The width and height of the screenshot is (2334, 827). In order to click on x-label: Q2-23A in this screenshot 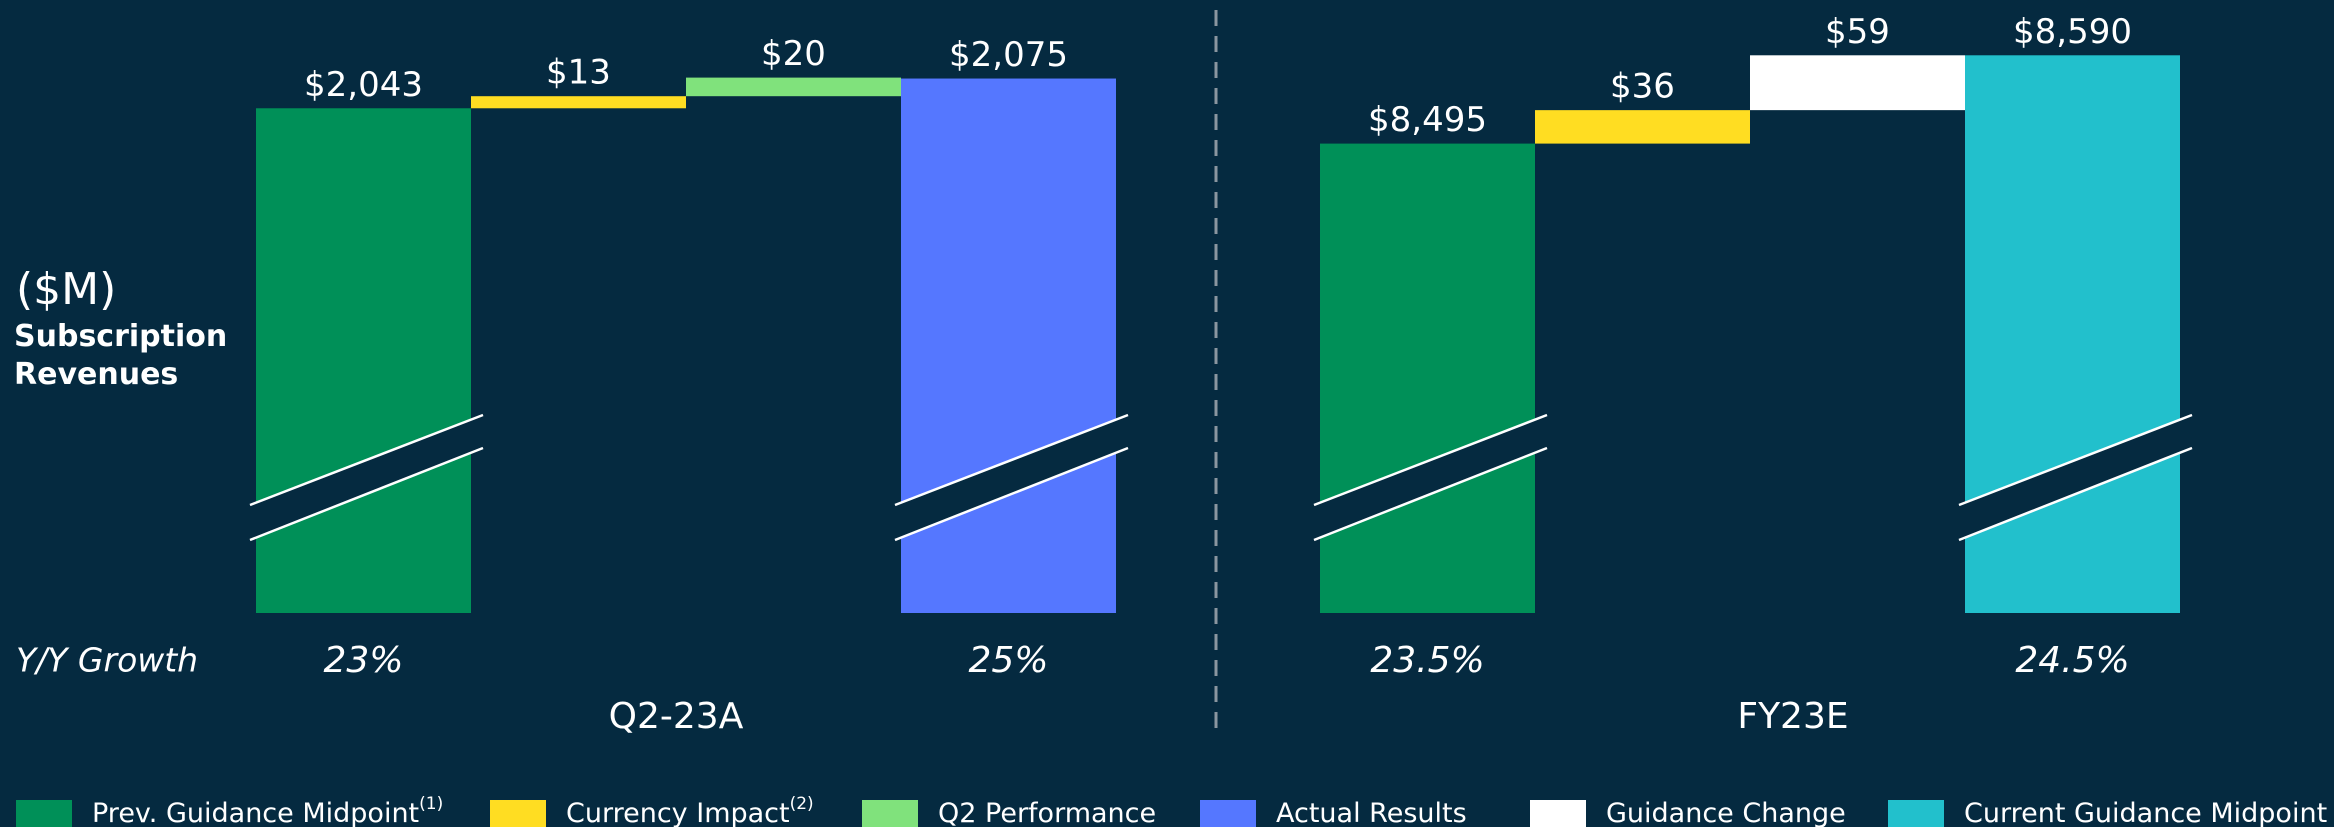, I will do `click(676, 716)`.